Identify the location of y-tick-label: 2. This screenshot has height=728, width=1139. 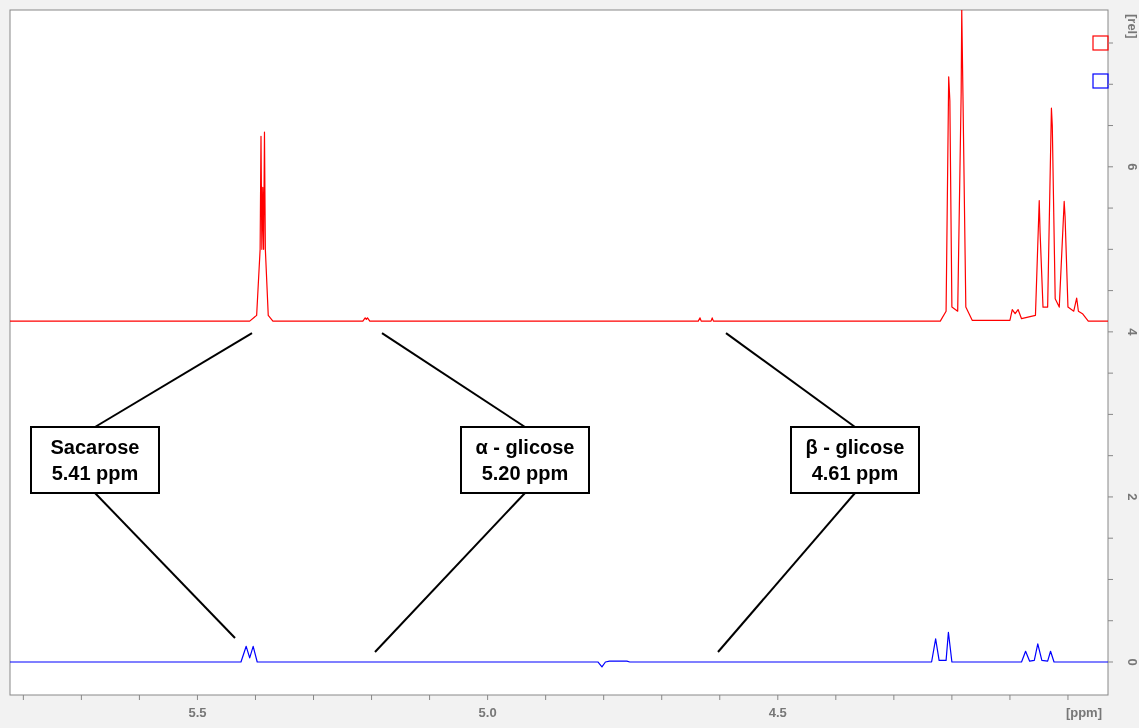
(1131, 497).